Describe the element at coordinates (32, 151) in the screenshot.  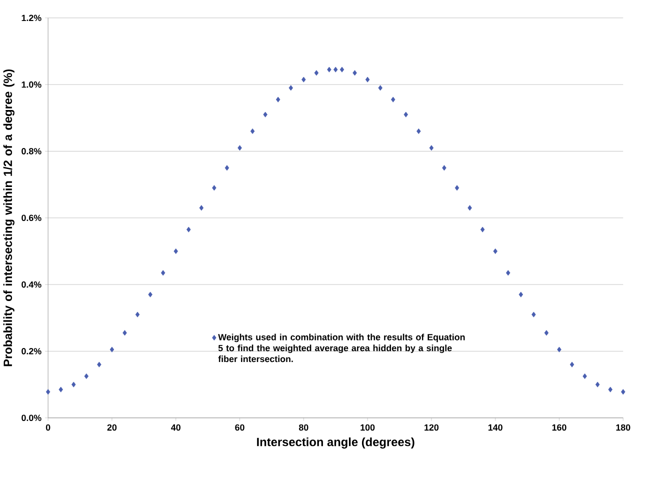
I see `y-tick-label: 0.8%` at that location.